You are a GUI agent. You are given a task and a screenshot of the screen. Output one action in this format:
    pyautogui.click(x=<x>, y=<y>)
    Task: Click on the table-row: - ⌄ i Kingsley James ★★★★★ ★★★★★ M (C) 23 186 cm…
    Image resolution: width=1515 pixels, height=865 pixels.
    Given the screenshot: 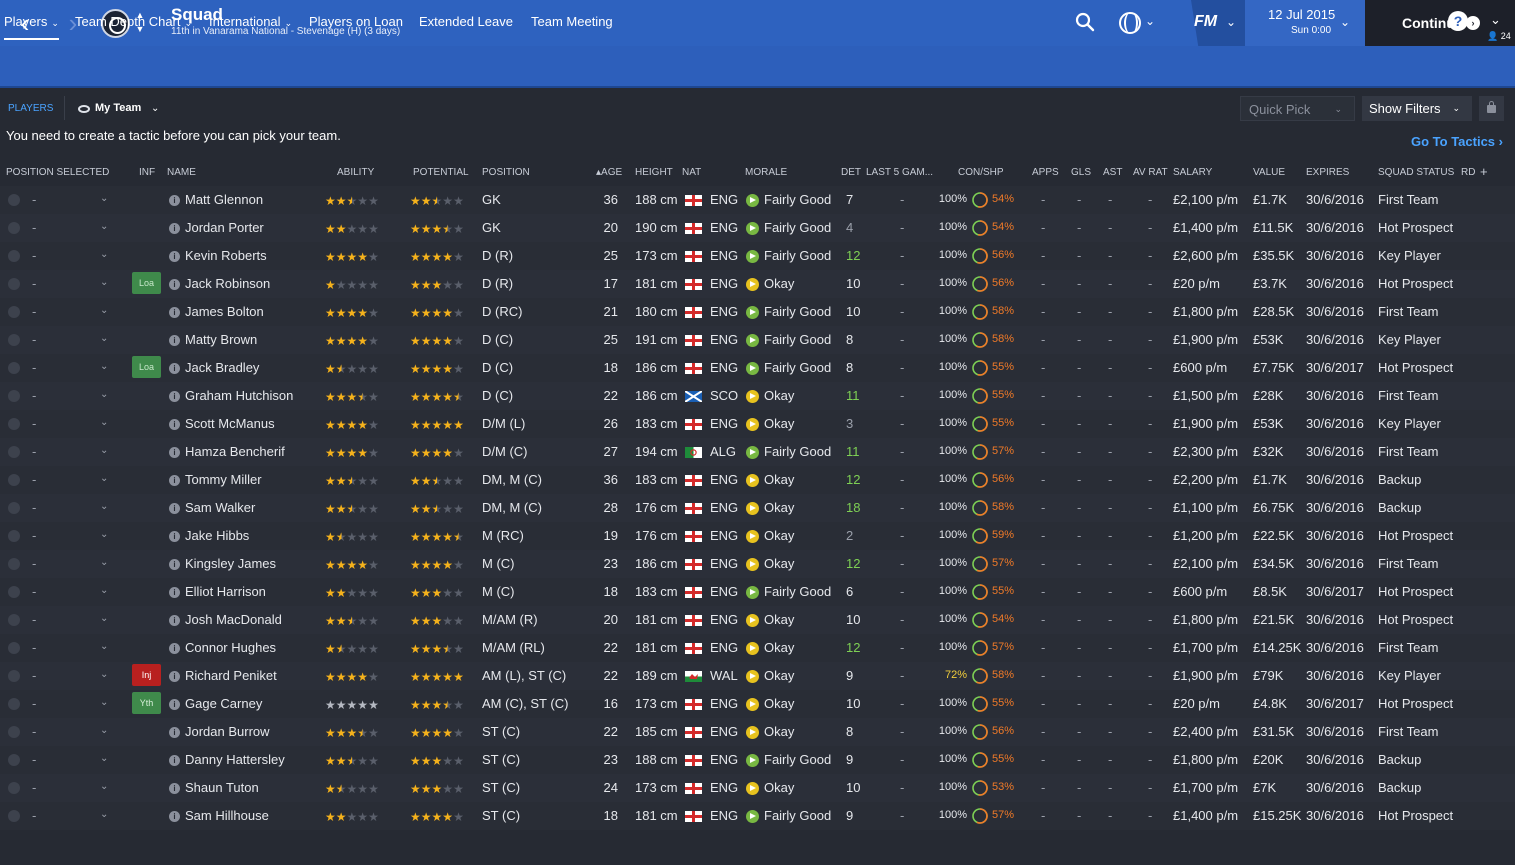 What is the action you would take?
    pyautogui.click(x=757, y=564)
    